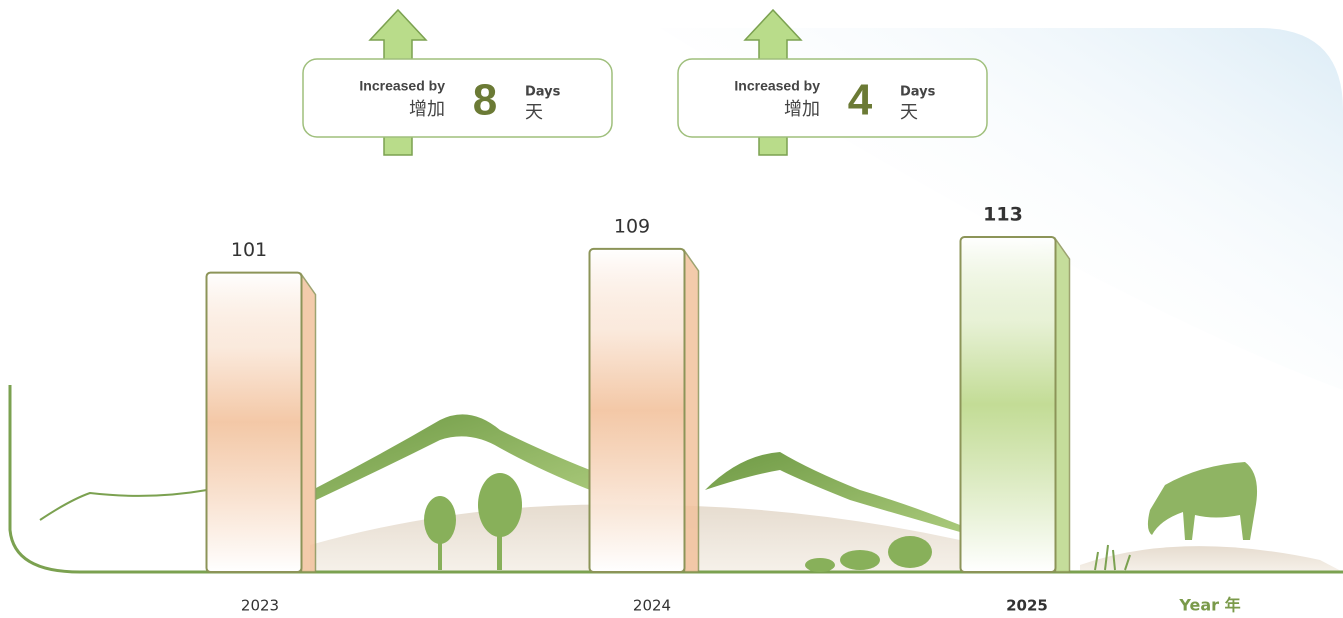 Image resolution: width=1343 pixels, height=618 pixels. What do you see at coordinates (1211, 559) in the screenshot?
I see `hill` at bounding box center [1211, 559].